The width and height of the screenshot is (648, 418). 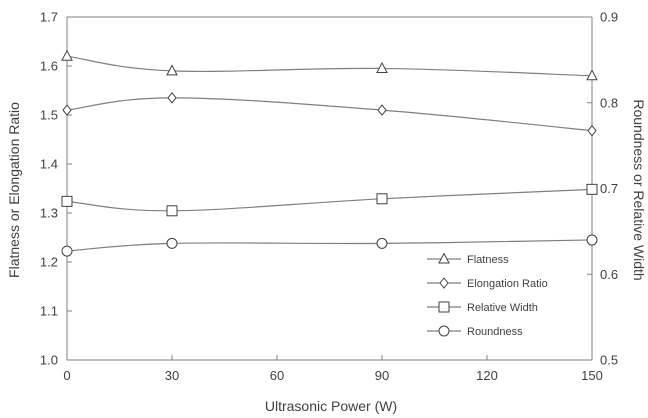 I want to click on left-y-tick-label: 1.1, so click(x=49, y=311).